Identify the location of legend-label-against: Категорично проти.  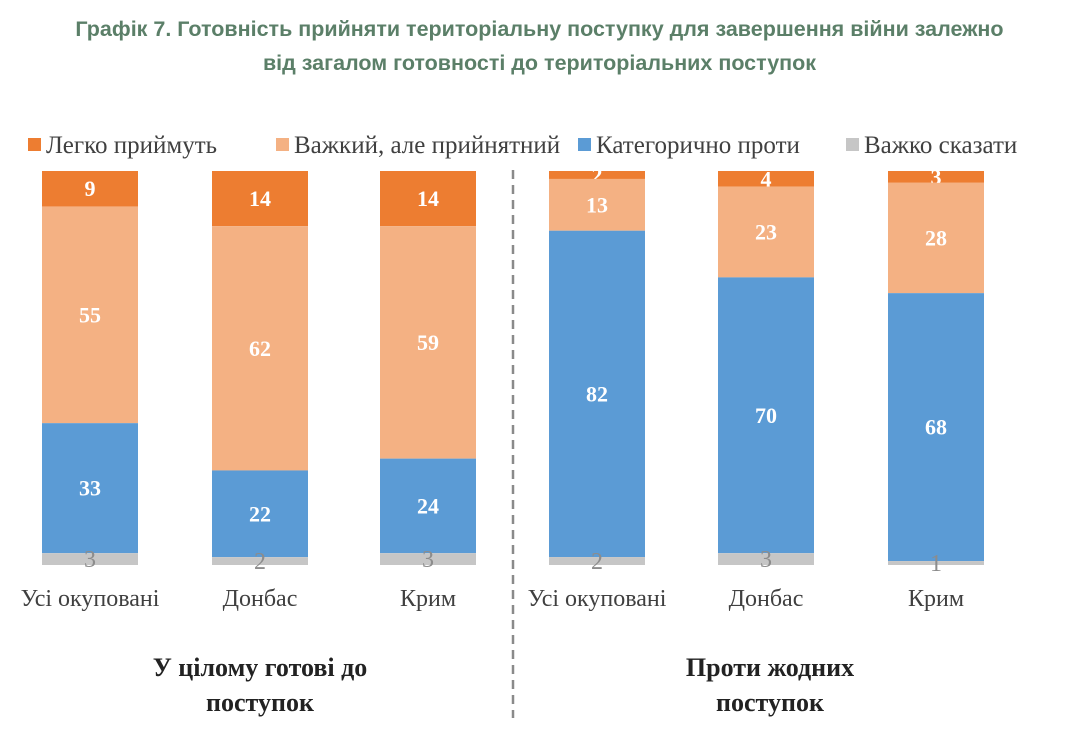
(698, 145).